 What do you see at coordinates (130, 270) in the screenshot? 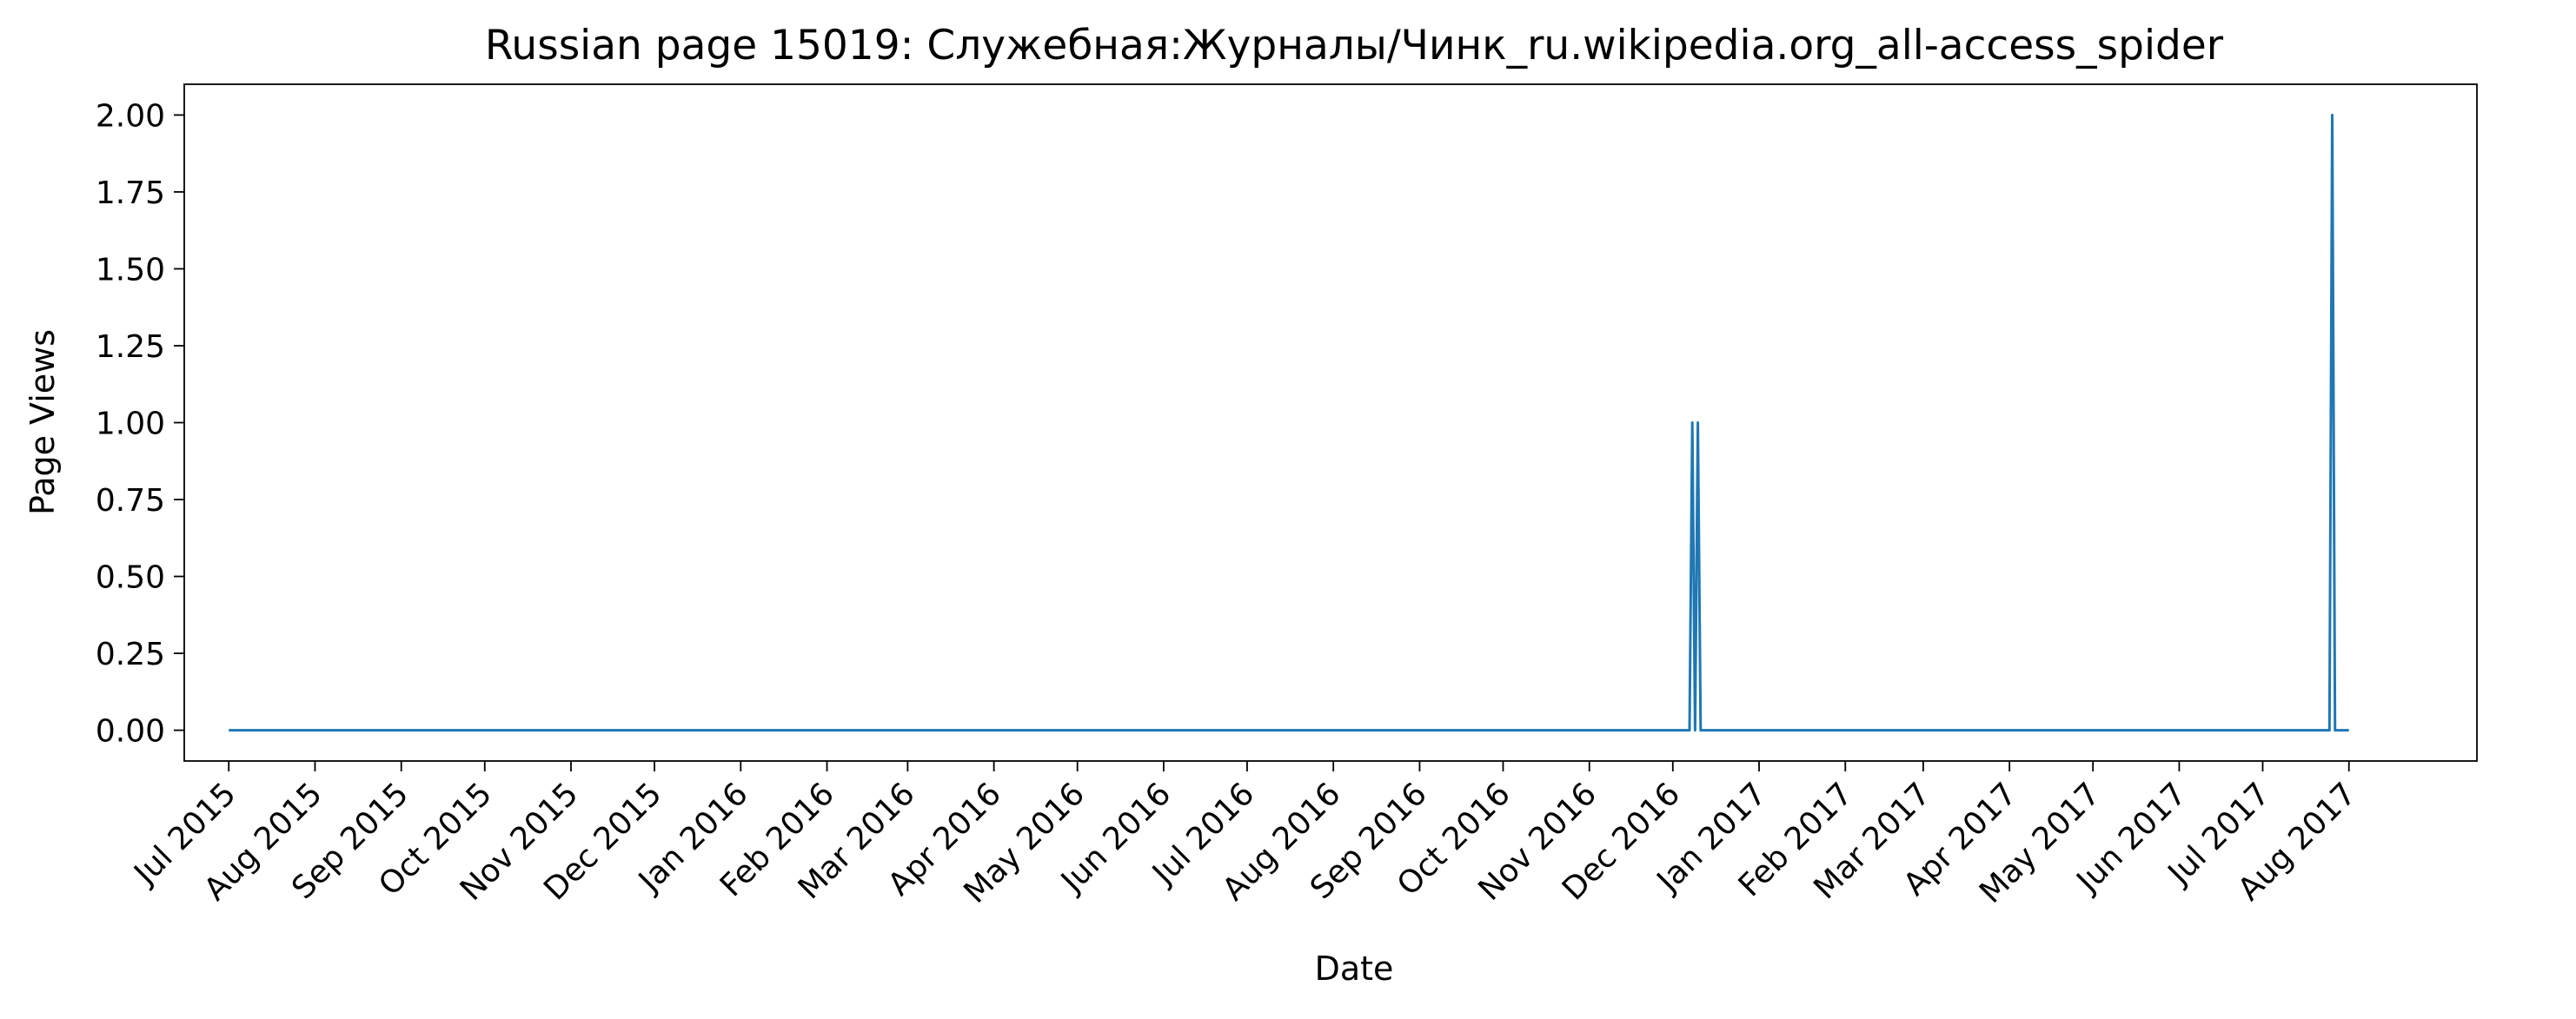
I see `y-tick-label: 1.50` at bounding box center [130, 270].